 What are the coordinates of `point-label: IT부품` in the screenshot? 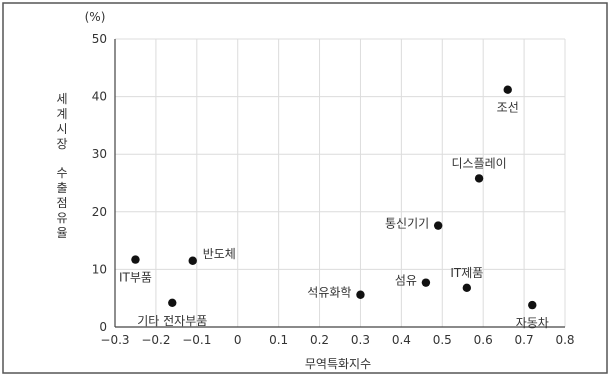 It's located at (135, 278).